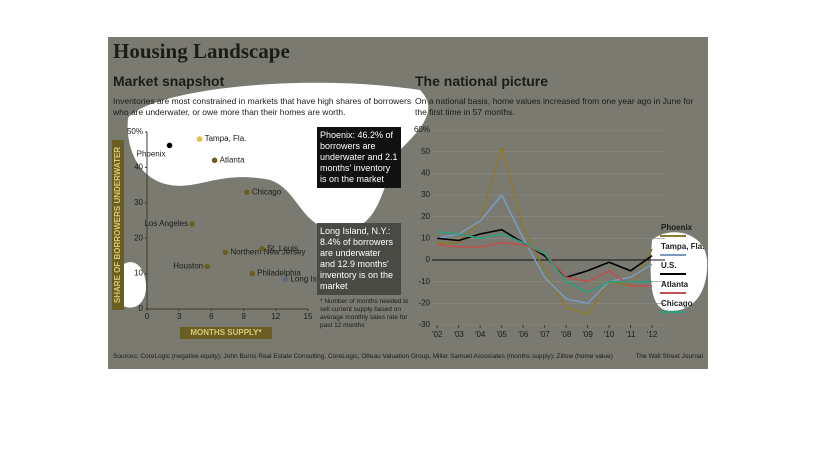  What do you see at coordinates (267, 191) in the screenshot?
I see `point-label: Chicago` at bounding box center [267, 191].